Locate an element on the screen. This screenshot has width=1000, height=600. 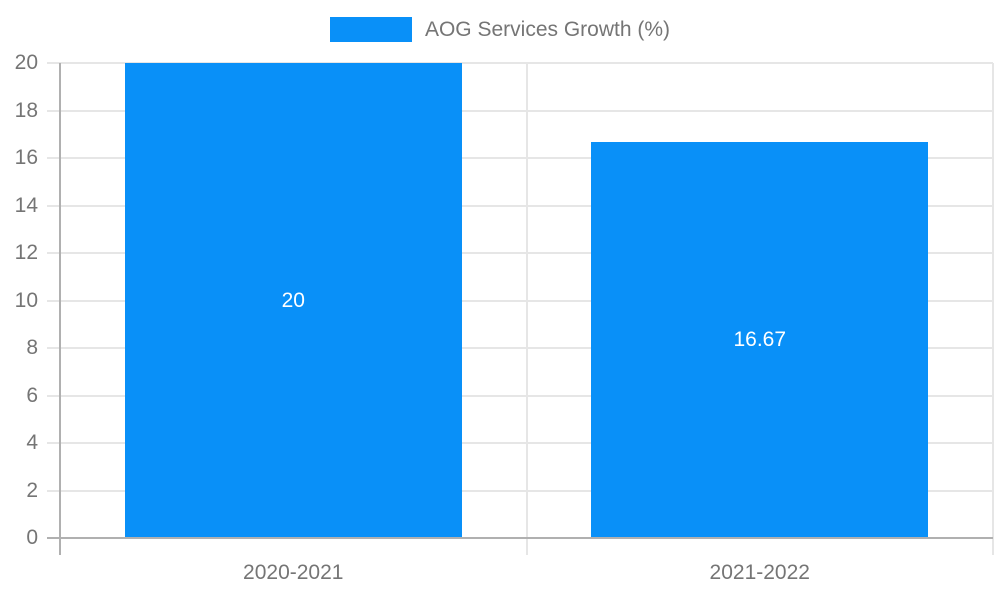
y-tick-label: 10 is located at coordinates (26, 300).